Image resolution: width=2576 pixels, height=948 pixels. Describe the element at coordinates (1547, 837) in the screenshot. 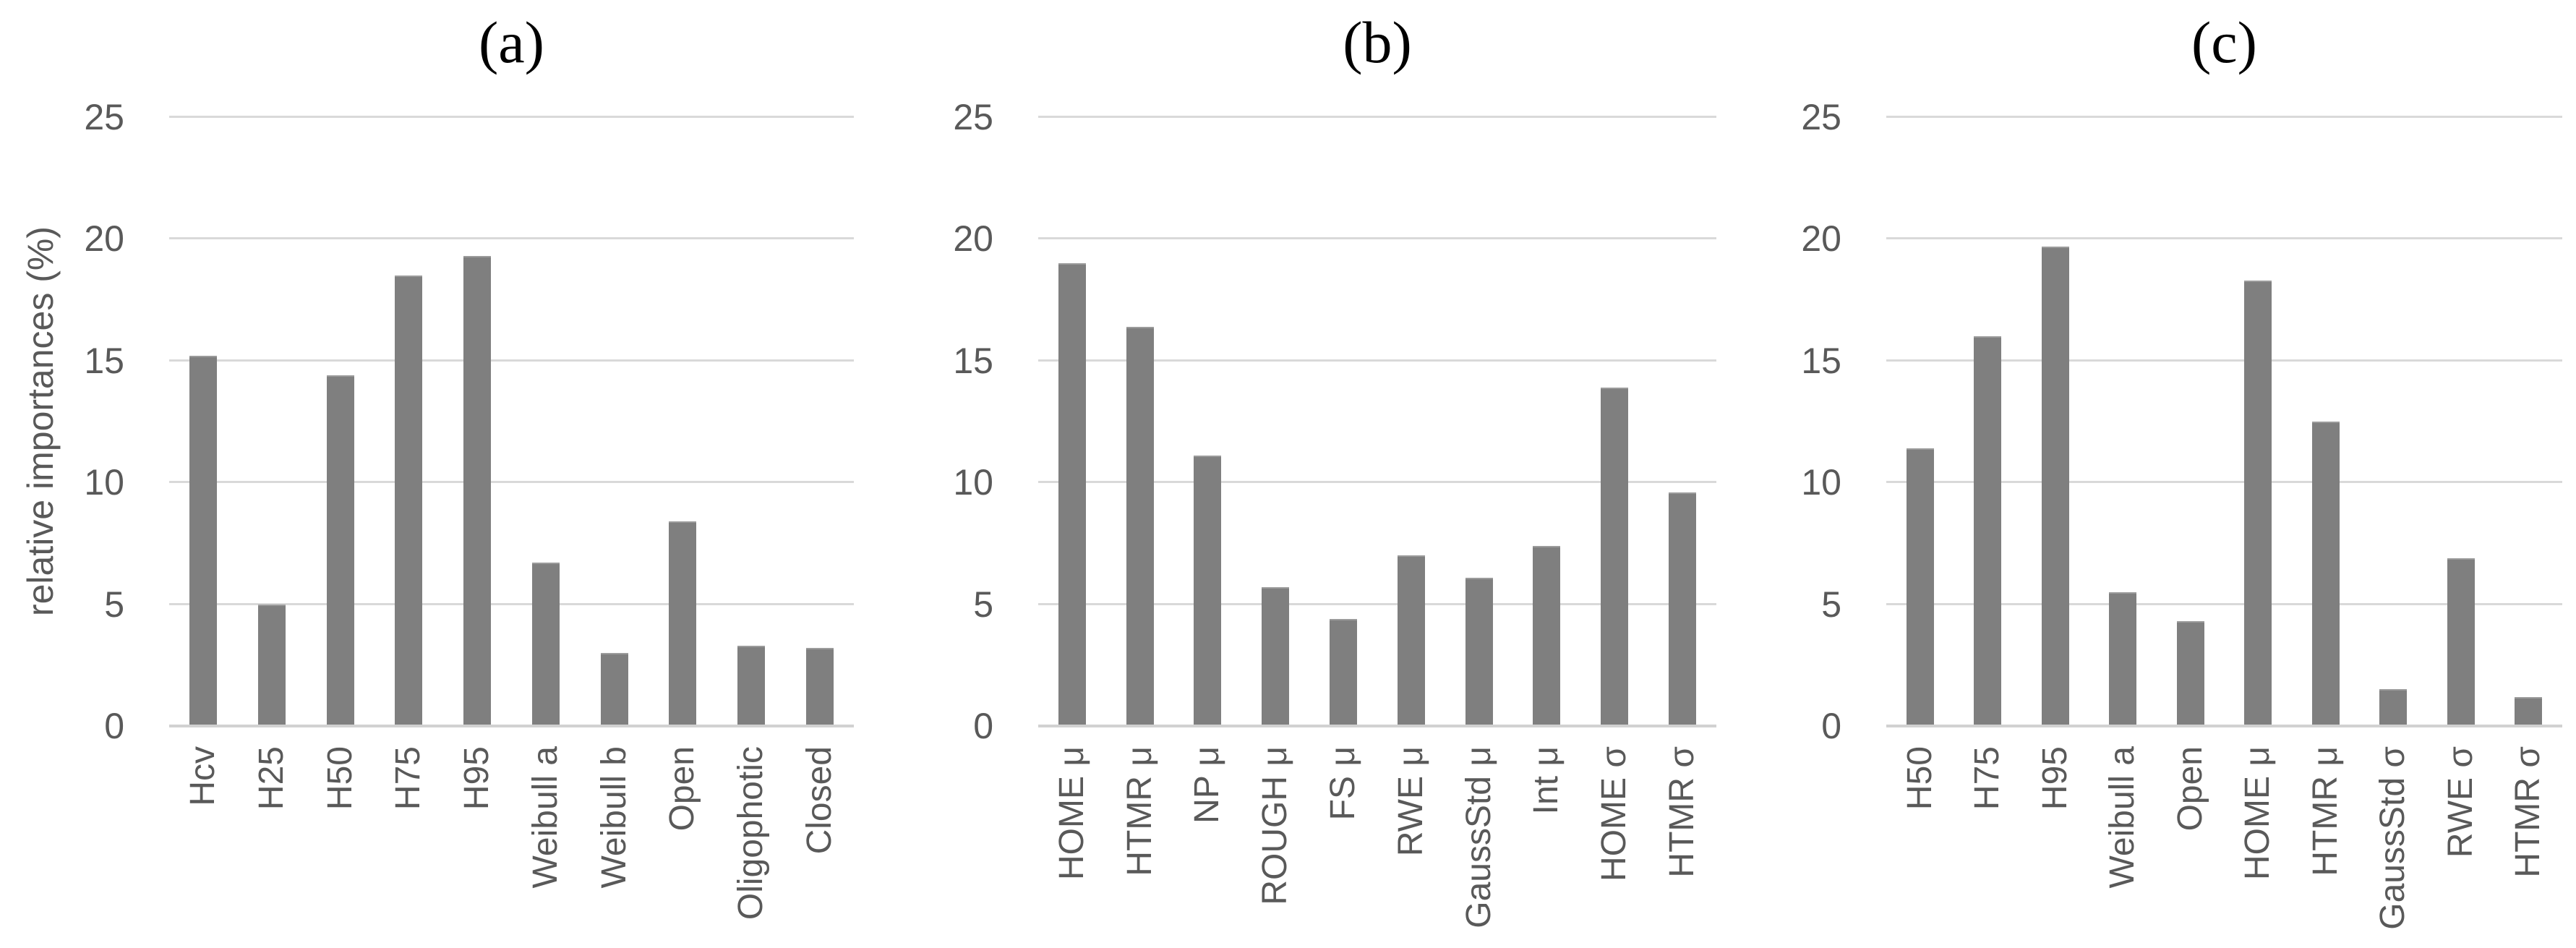

I see `x-label-slot: Int μ` at that location.